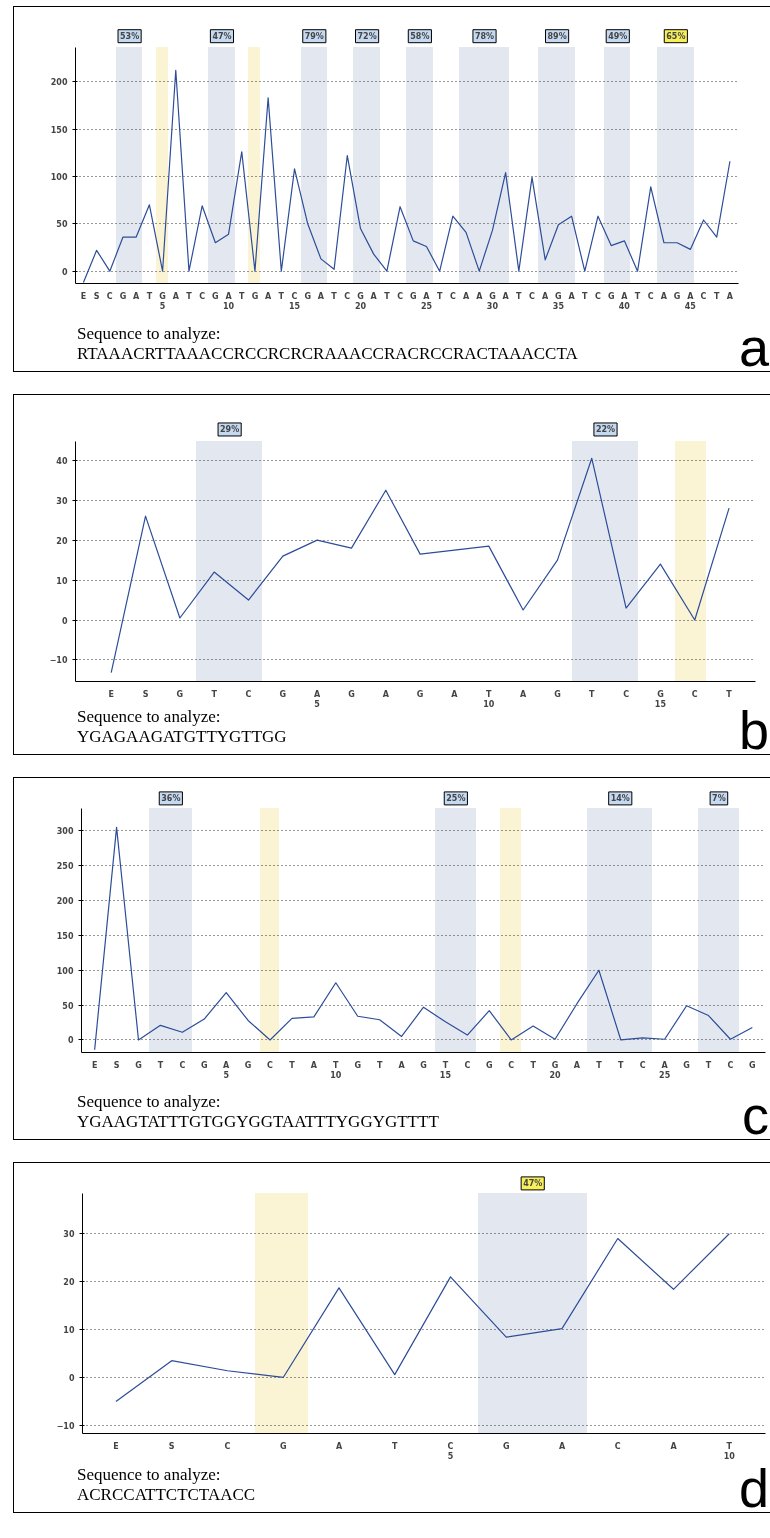 The width and height of the screenshot is (770, 1538). Describe the element at coordinates (149, 716) in the screenshot. I see `text: Sequence to analyze:` at that location.